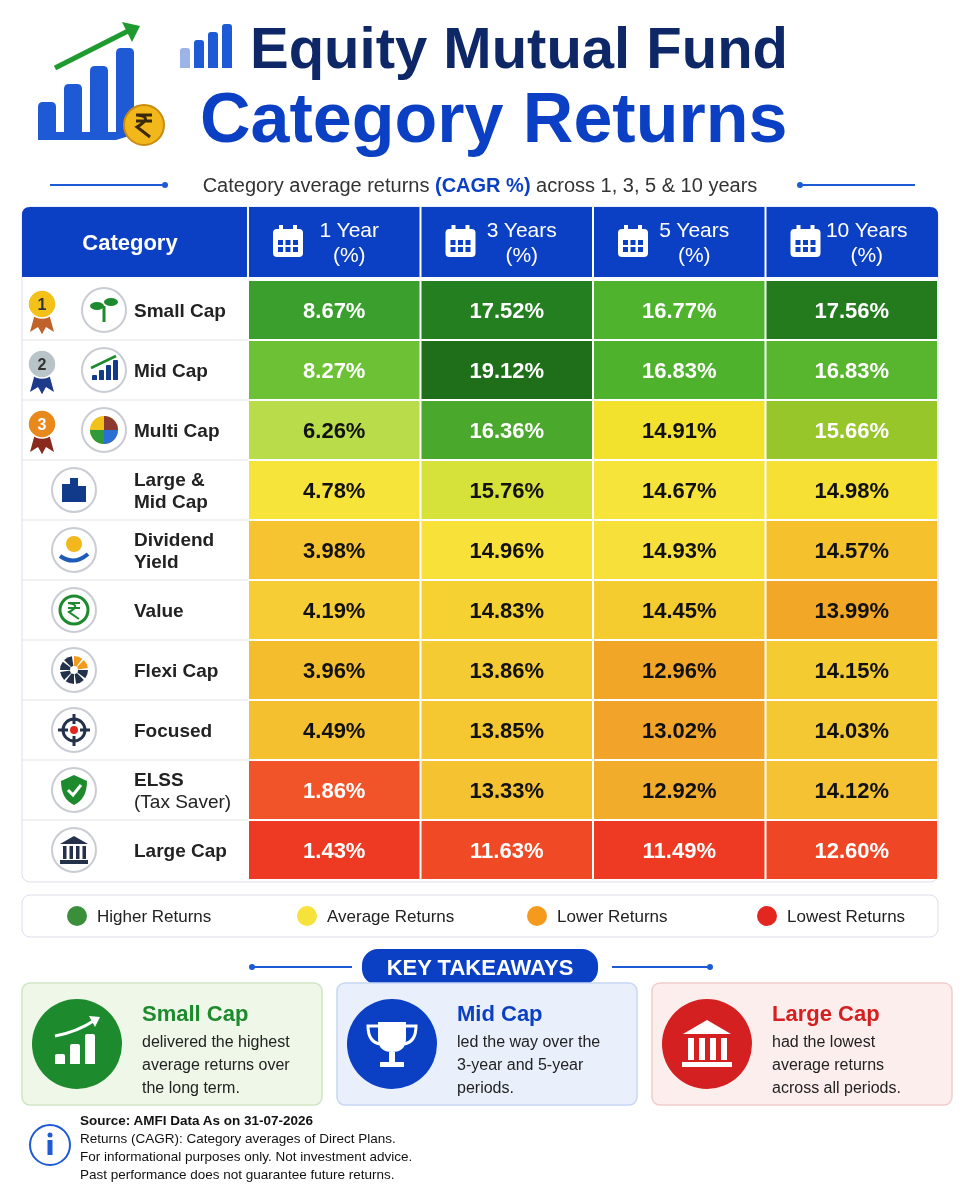  I want to click on text: led the way over the 3-year and 5-year periods., so click(529, 1064).